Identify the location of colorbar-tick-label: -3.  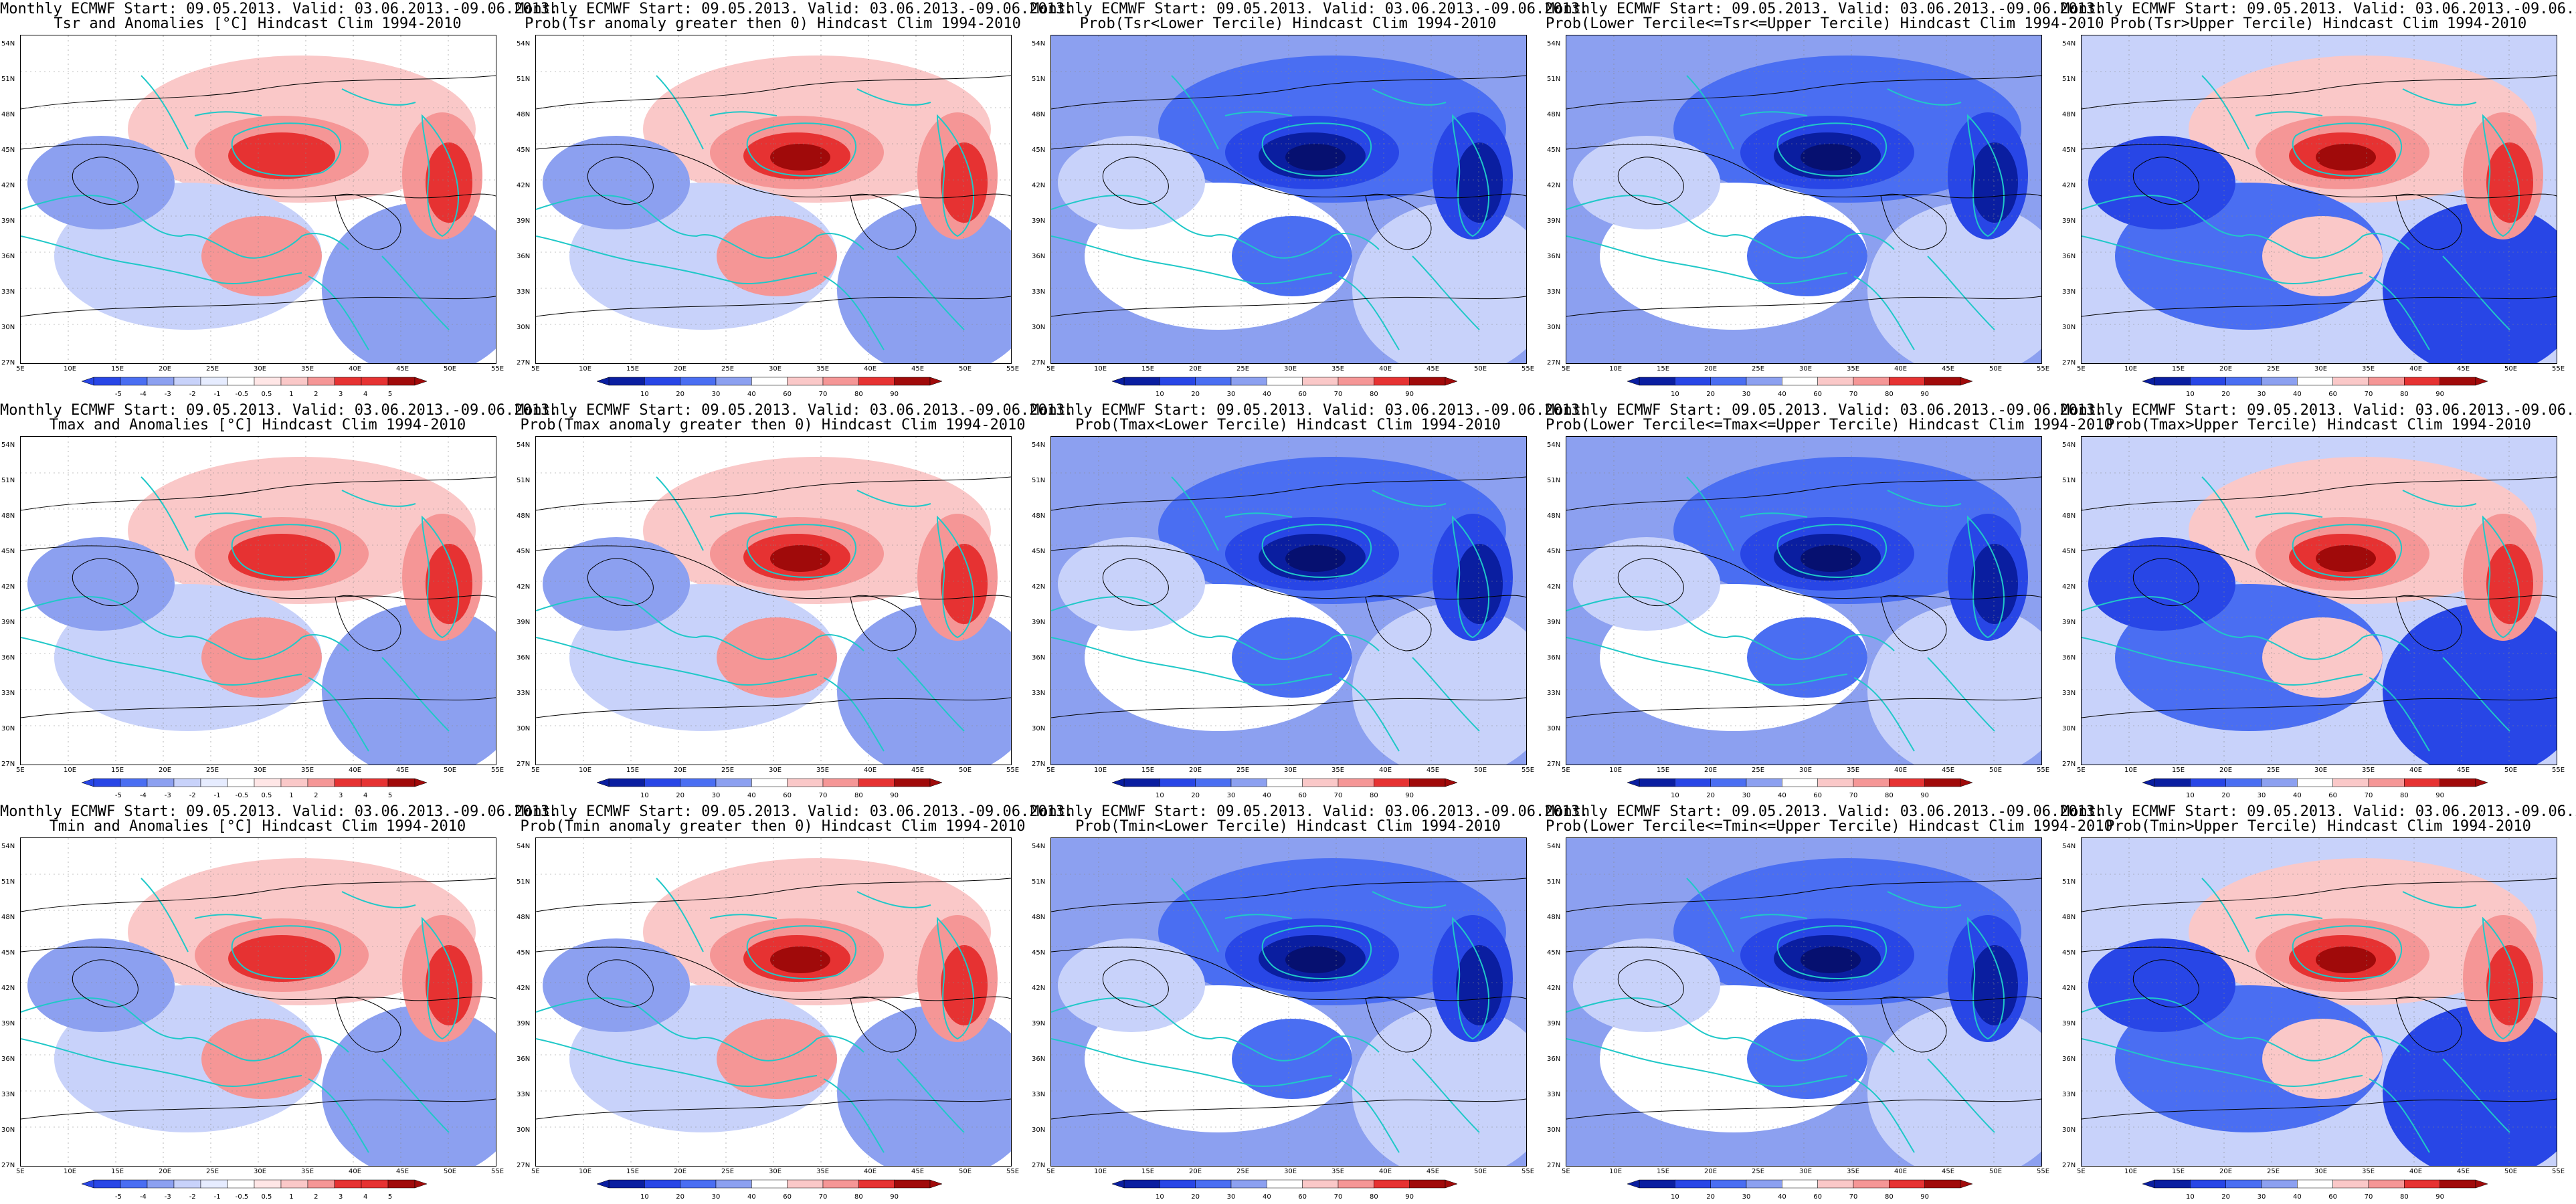
(168, 795).